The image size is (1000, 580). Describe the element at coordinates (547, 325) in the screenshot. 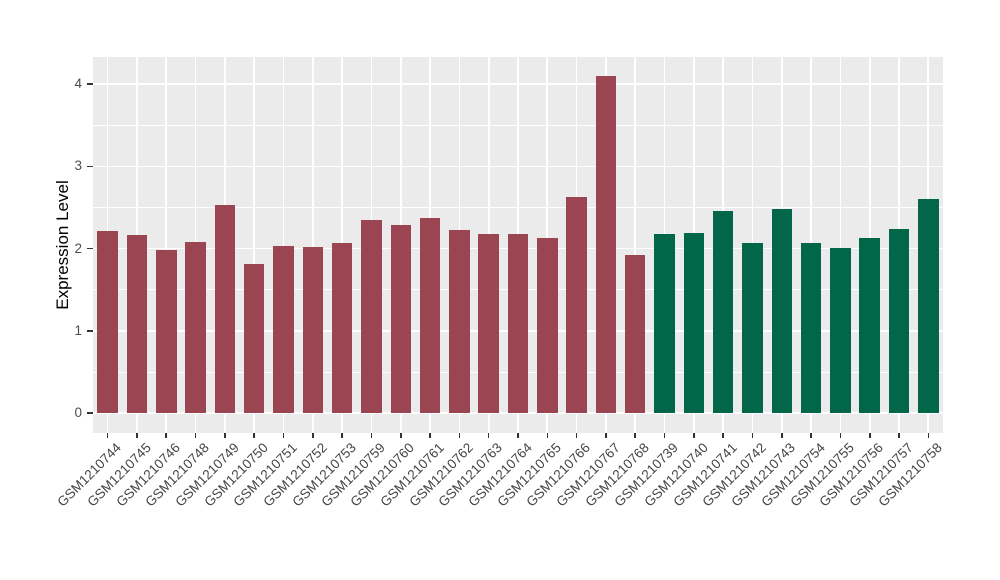

I see `bar-GSM1210765` at that location.